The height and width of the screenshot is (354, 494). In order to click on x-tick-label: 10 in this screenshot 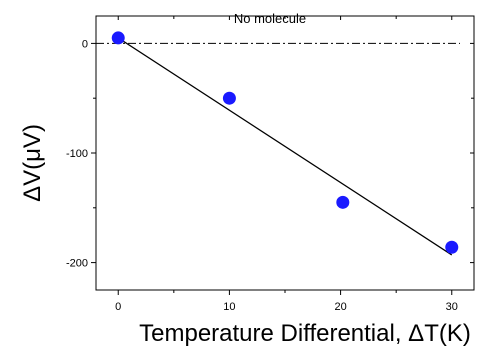, I will do `click(229, 307)`.